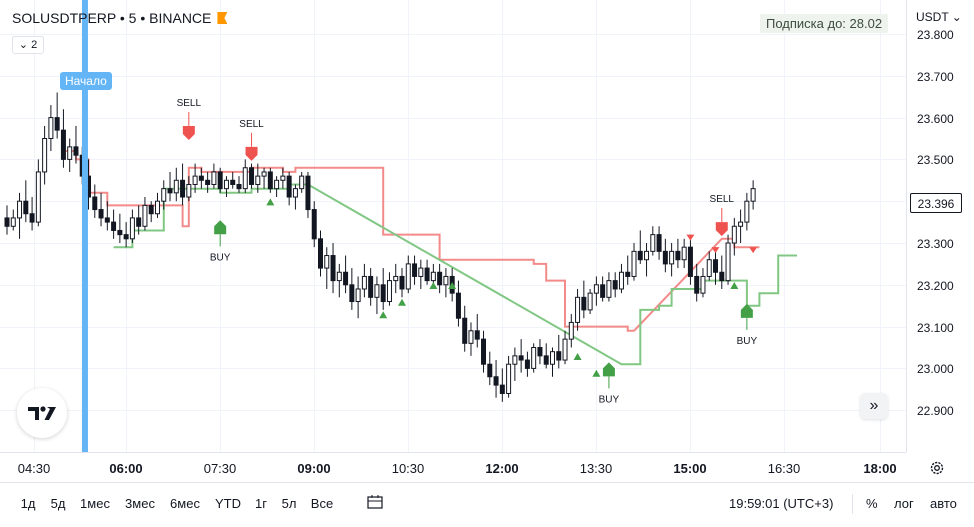 This screenshot has width=974, height=527. What do you see at coordinates (874, 406) in the screenshot?
I see `scroll-to-realtime-button: »` at bounding box center [874, 406].